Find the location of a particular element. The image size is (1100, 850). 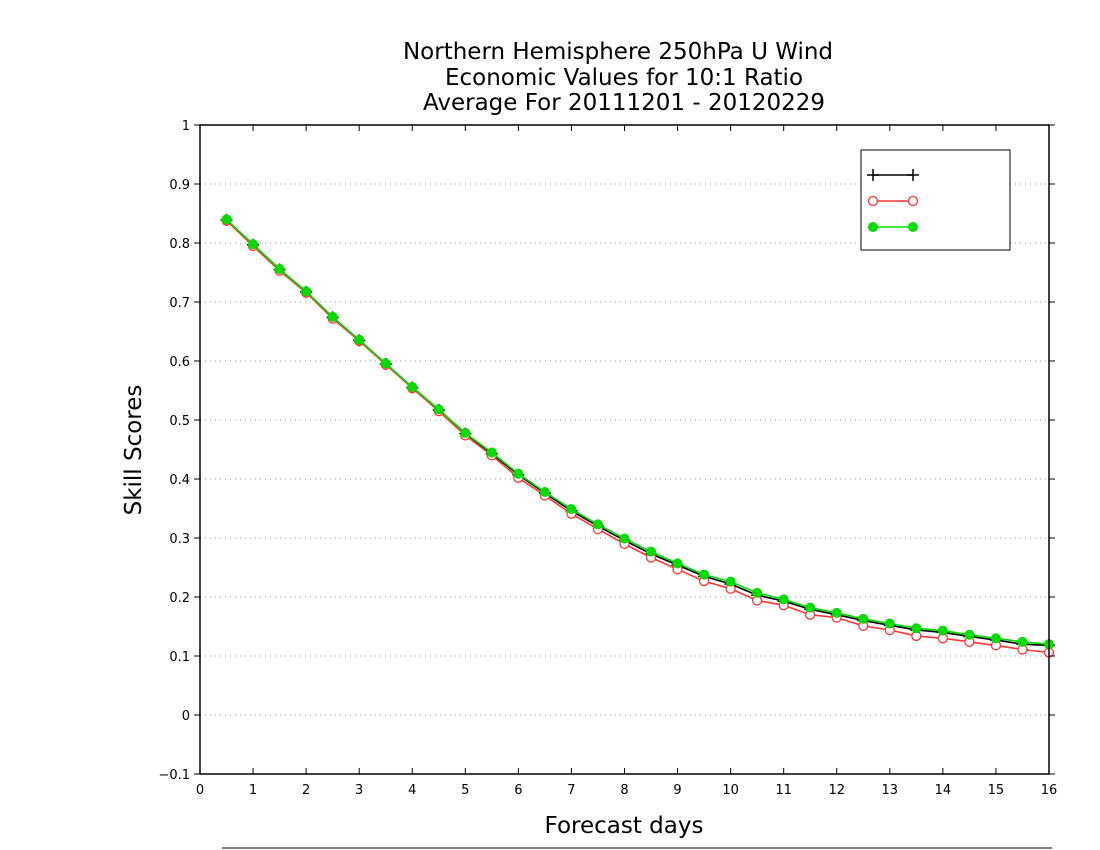

chart-title-line-1: Northern Hemisphere 250hPa U Wind is located at coordinates (618, 52).